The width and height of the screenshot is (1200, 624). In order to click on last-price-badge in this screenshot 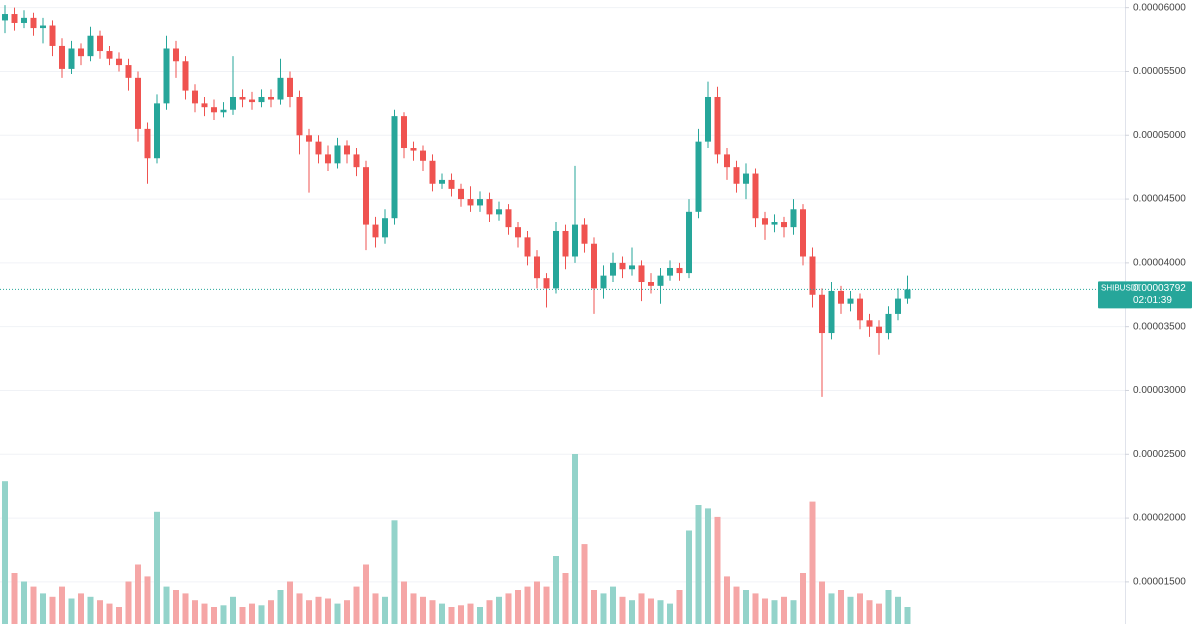, I will do `click(1145, 295)`.